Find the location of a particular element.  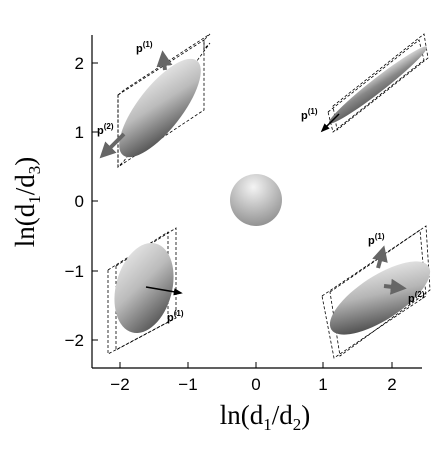

y-tick-label: −2 is located at coordinates (74, 340).